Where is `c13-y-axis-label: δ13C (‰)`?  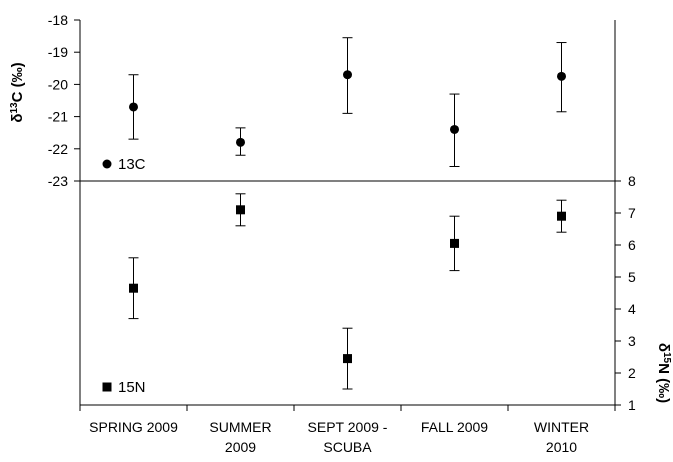 c13-y-axis-label: δ13C (‰) is located at coordinates (18, 92).